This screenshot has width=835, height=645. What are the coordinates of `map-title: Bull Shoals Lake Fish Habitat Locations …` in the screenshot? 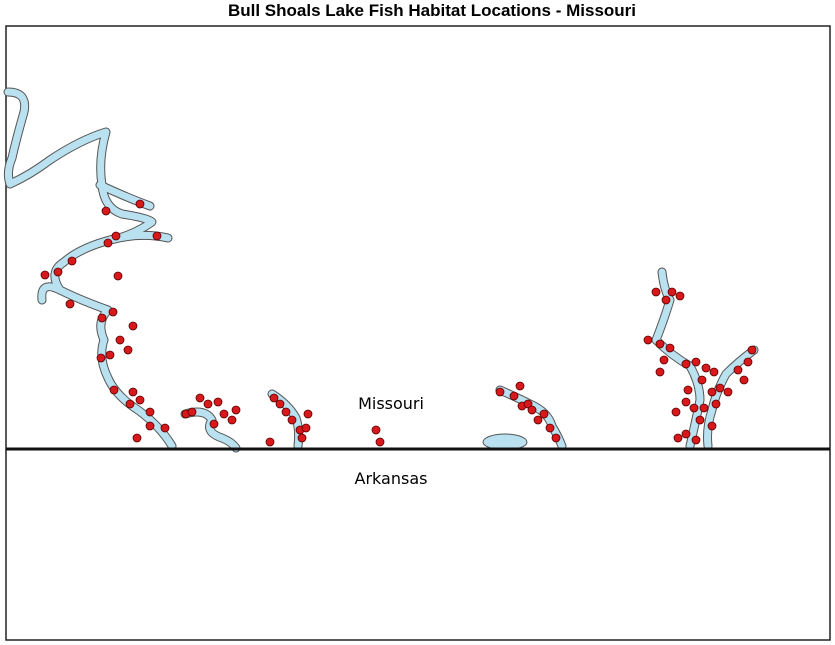 It's located at (432, 10).